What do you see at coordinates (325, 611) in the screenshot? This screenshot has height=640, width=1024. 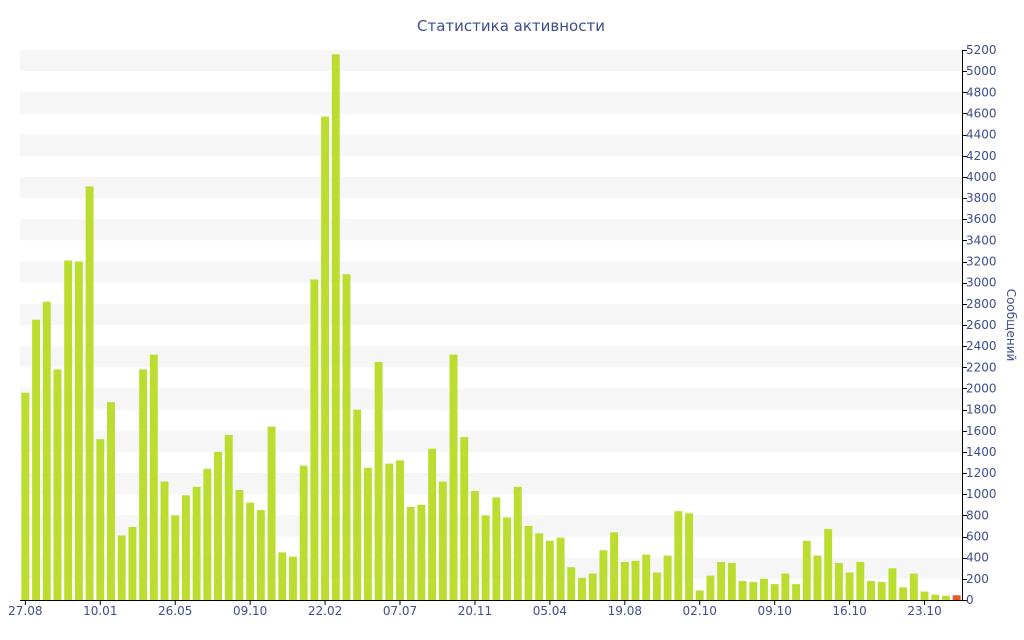 I see `x-tick-label: 22.02` at bounding box center [325, 611].